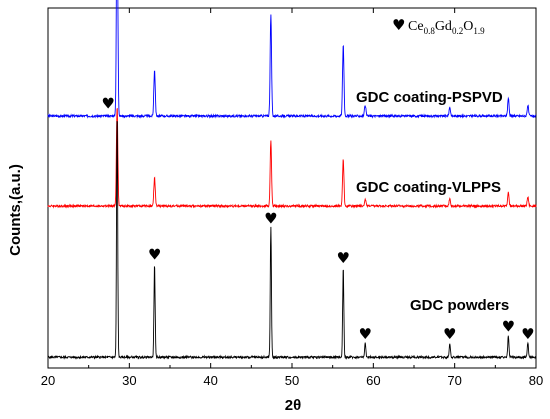  I want to click on legend-gd: Gd, so click(443, 26).